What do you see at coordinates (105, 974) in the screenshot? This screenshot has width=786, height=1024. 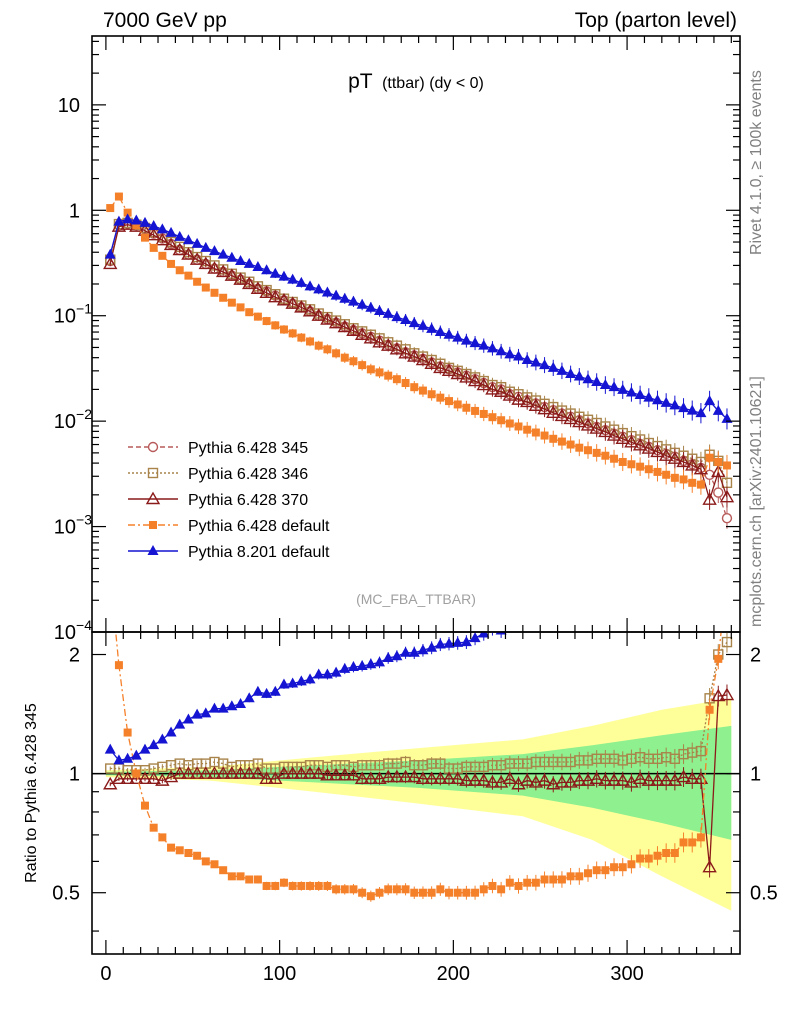 I see `ratio-x-tick-label: 0` at bounding box center [105, 974].